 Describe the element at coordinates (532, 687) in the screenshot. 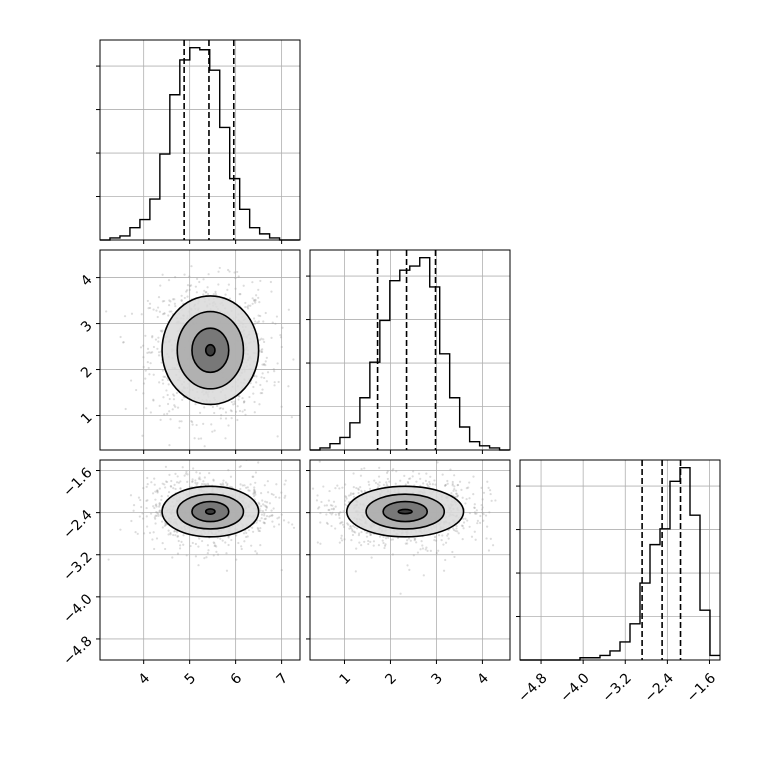

I see `x-tick-label: −4.8` at that location.